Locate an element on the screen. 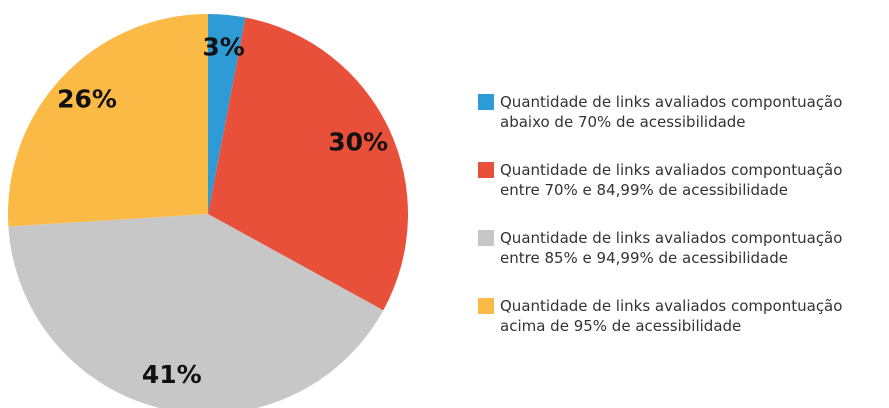 The height and width of the screenshot is (408, 889). value-label: 3% is located at coordinates (223, 47).